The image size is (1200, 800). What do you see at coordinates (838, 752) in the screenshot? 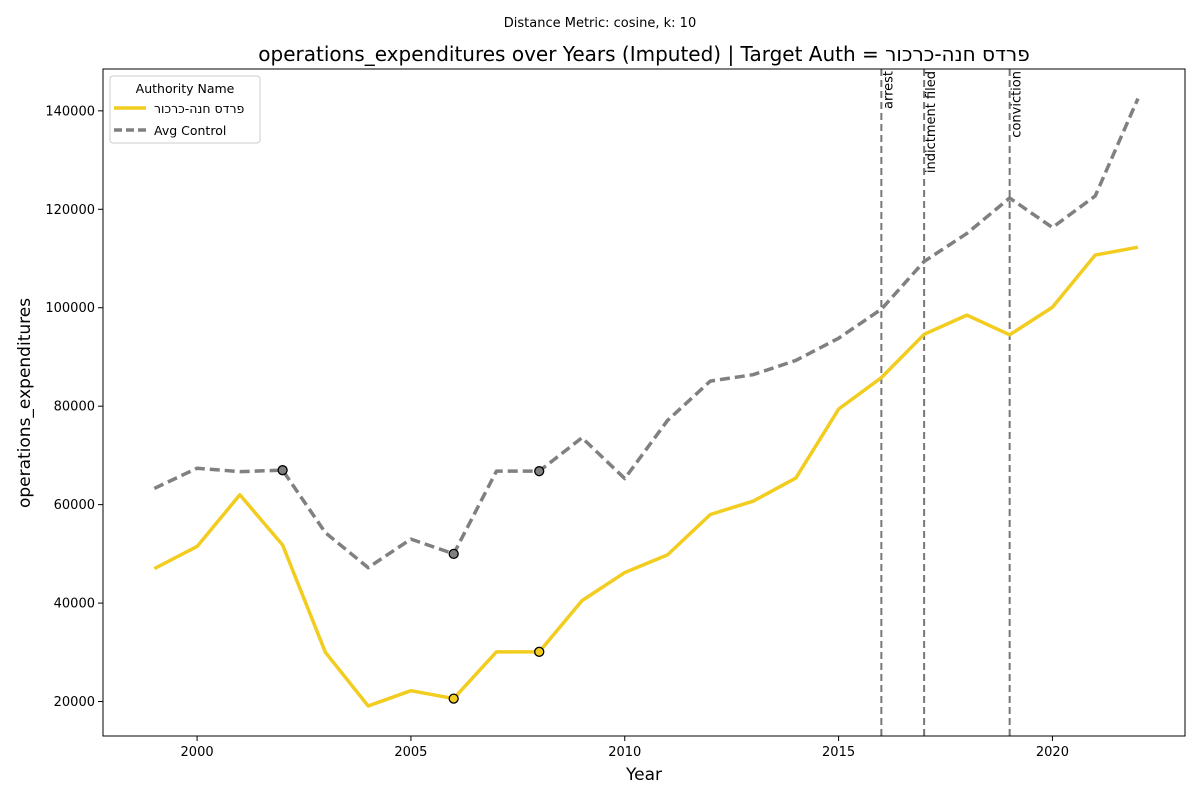
I see `x-tick-label: 2015` at bounding box center [838, 752].